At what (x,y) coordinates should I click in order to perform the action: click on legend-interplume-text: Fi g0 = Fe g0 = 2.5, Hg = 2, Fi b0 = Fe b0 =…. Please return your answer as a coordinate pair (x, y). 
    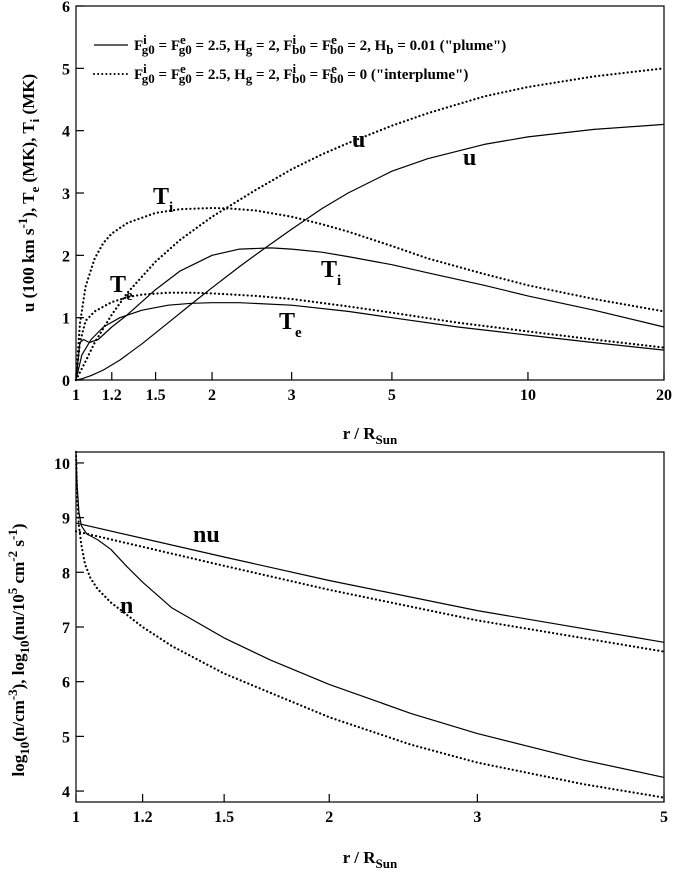
    Looking at the image, I should click on (301, 73).